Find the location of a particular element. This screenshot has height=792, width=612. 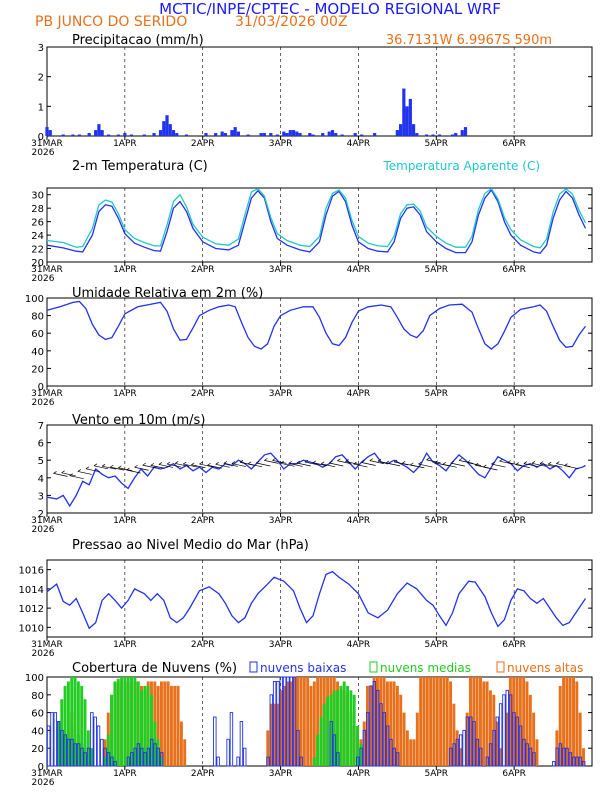

x-tick-label: 5APR is located at coordinates (436, 394).